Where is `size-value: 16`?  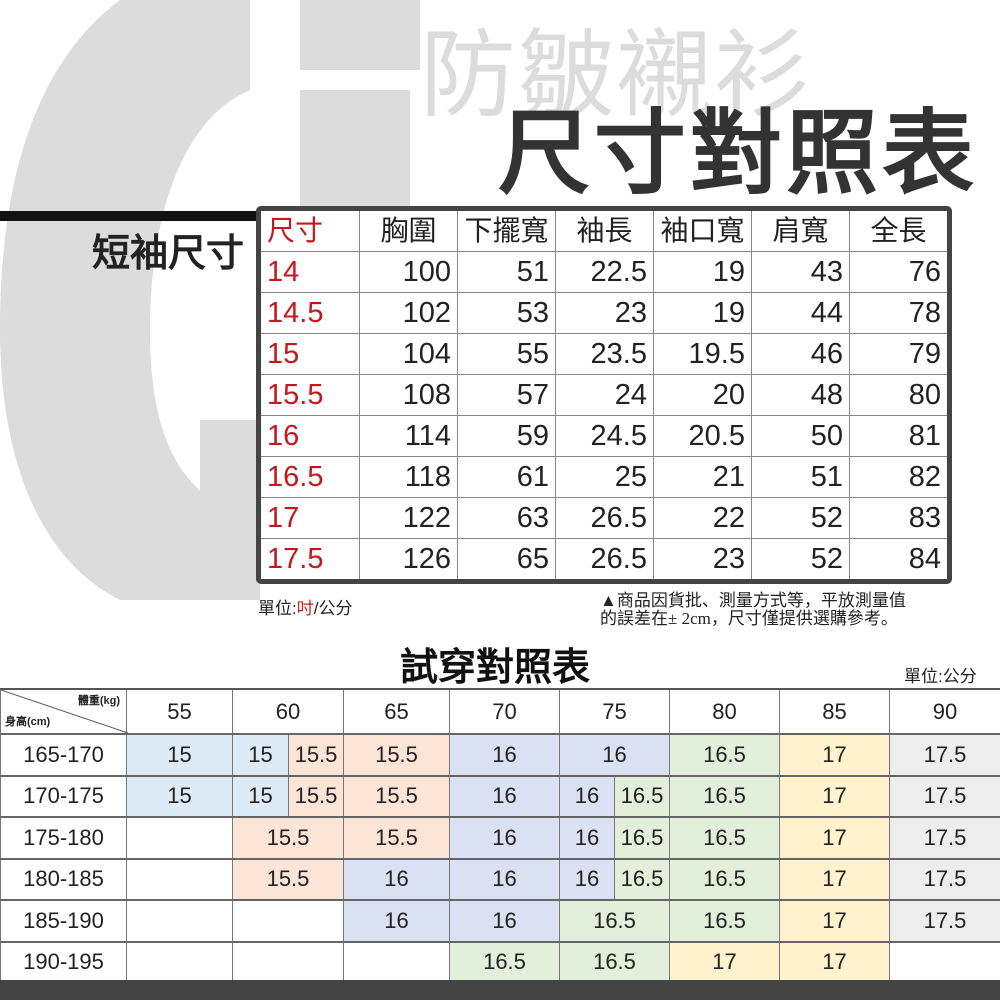
size-value: 16 is located at coordinates (310, 436).